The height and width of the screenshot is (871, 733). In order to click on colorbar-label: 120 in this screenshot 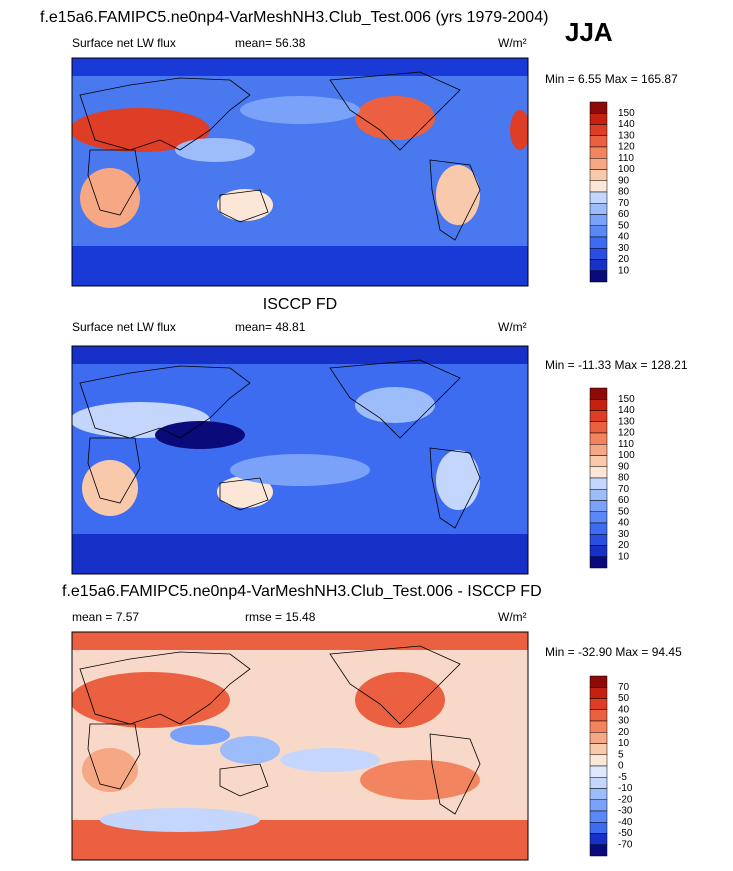, I will do `click(626, 433)`.